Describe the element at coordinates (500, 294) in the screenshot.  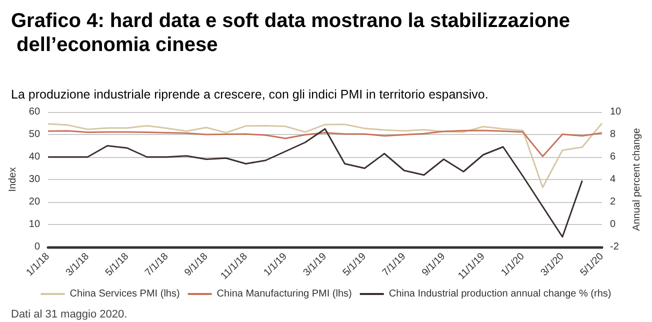
I see `legend-label: China Industrial production annual change % (rhs)` at that location.